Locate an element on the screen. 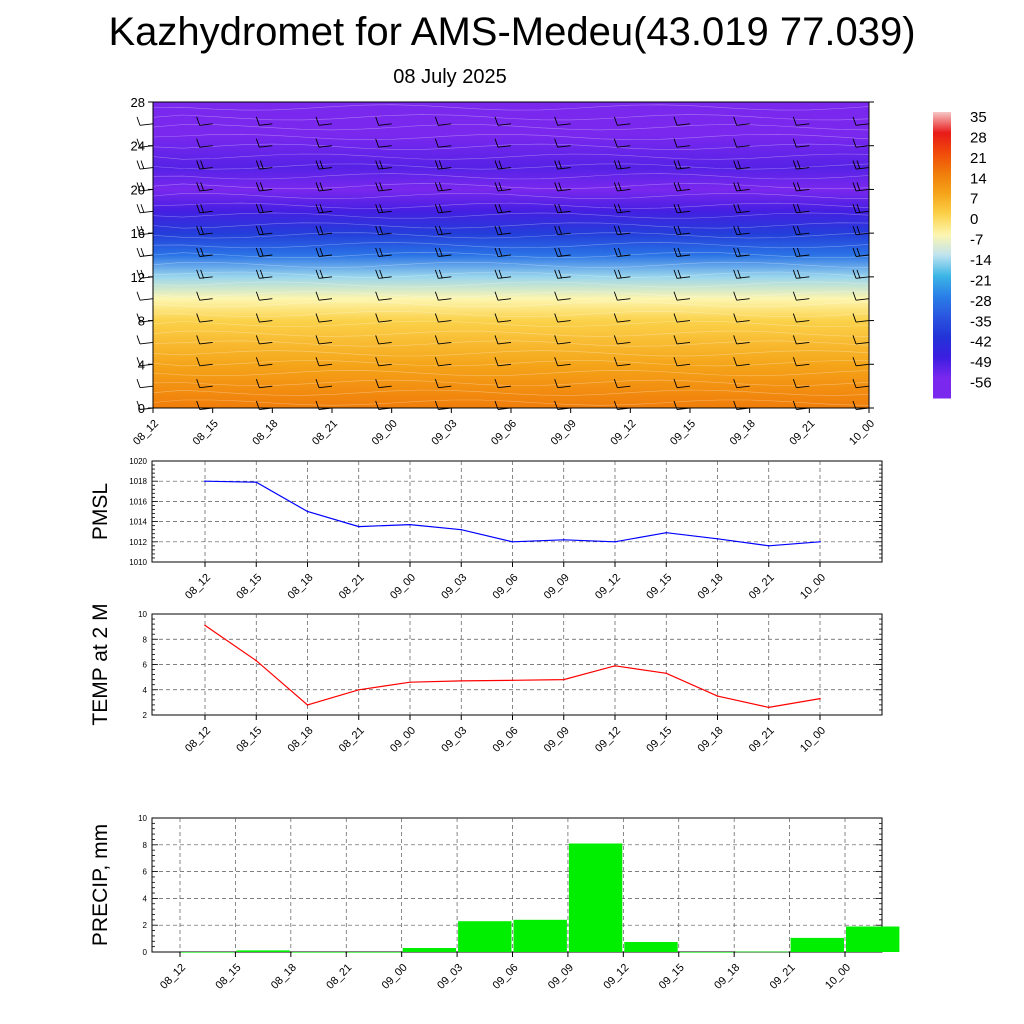 This screenshot has width=1024, height=1024. x-tick-label: 09_00 is located at coordinates (395, 977).